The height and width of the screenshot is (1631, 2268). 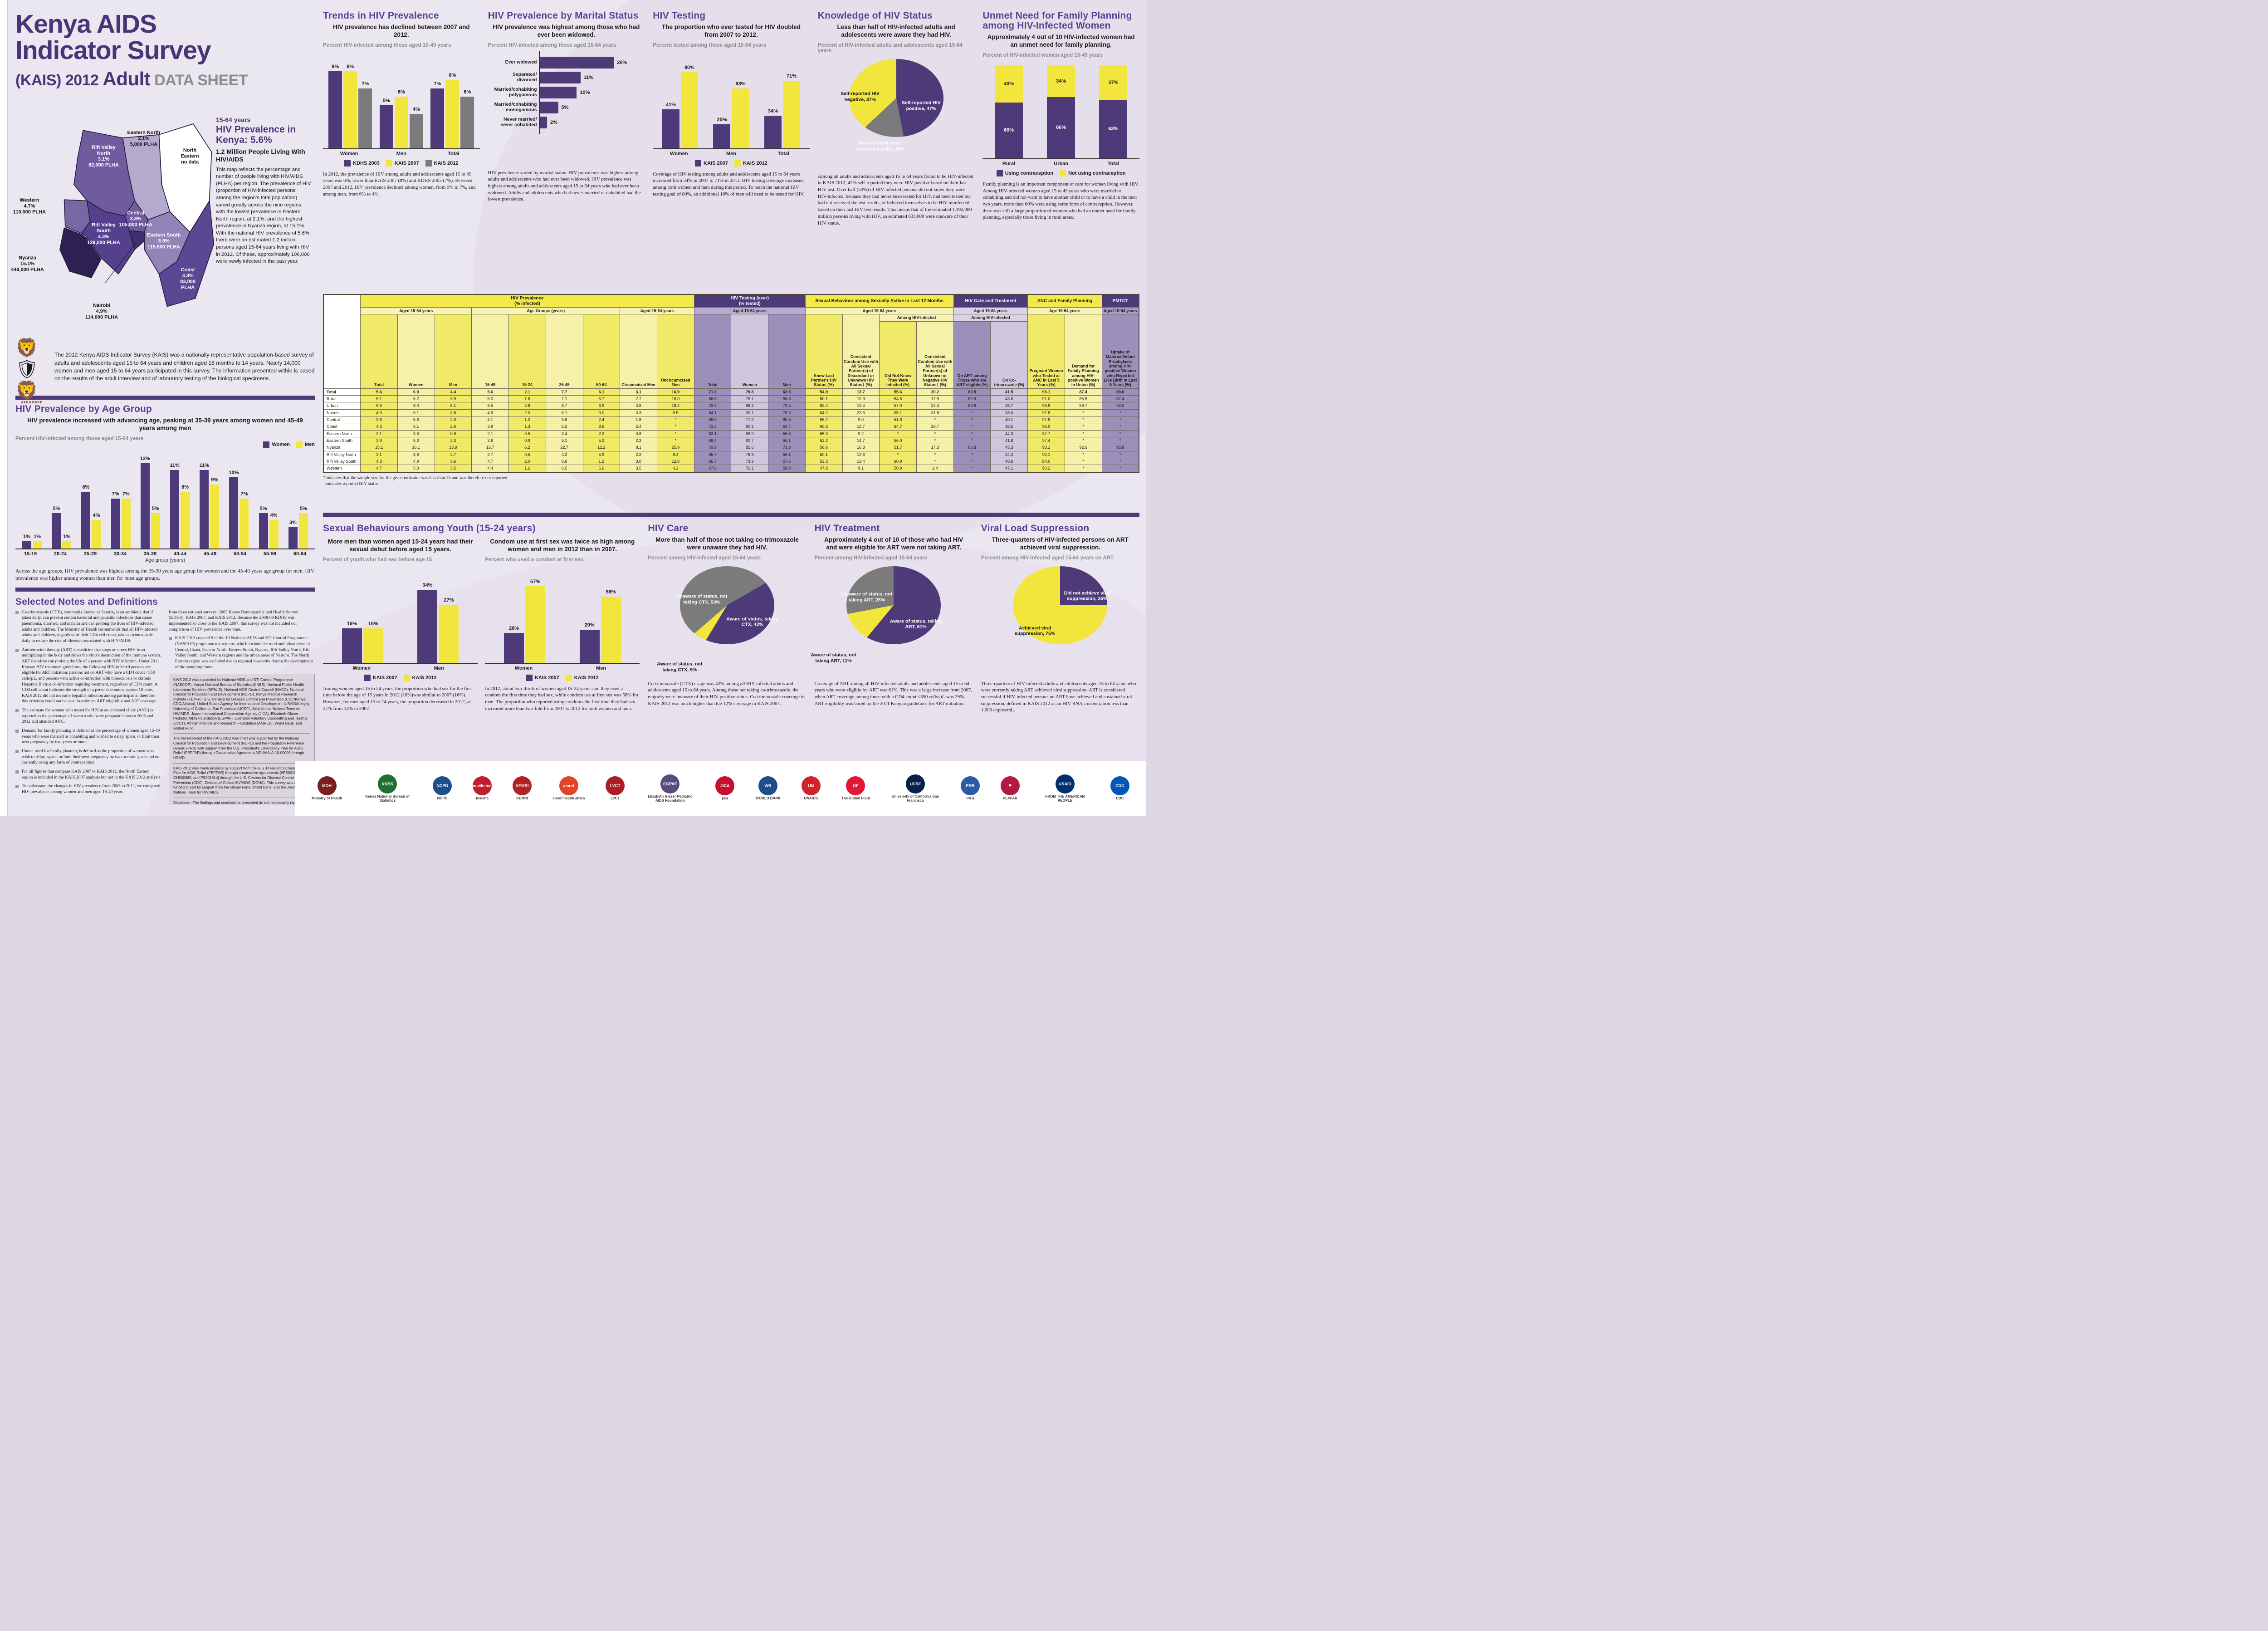 What do you see at coordinates (1009, 111) in the screenshot?
I see `stacked-bar: 60% 40%` at bounding box center [1009, 111].